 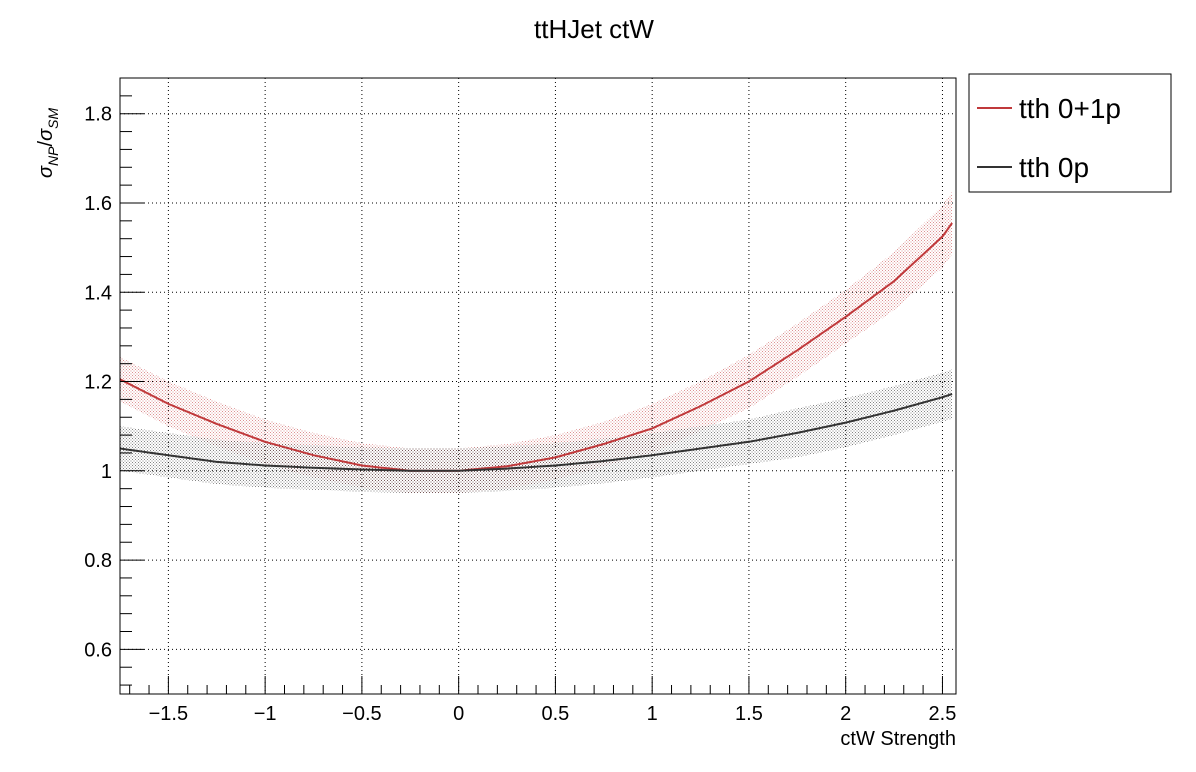 What do you see at coordinates (1054, 167) in the screenshot?
I see `legend-label-tth-0p: tth 0p` at bounding box center [1054, 167].